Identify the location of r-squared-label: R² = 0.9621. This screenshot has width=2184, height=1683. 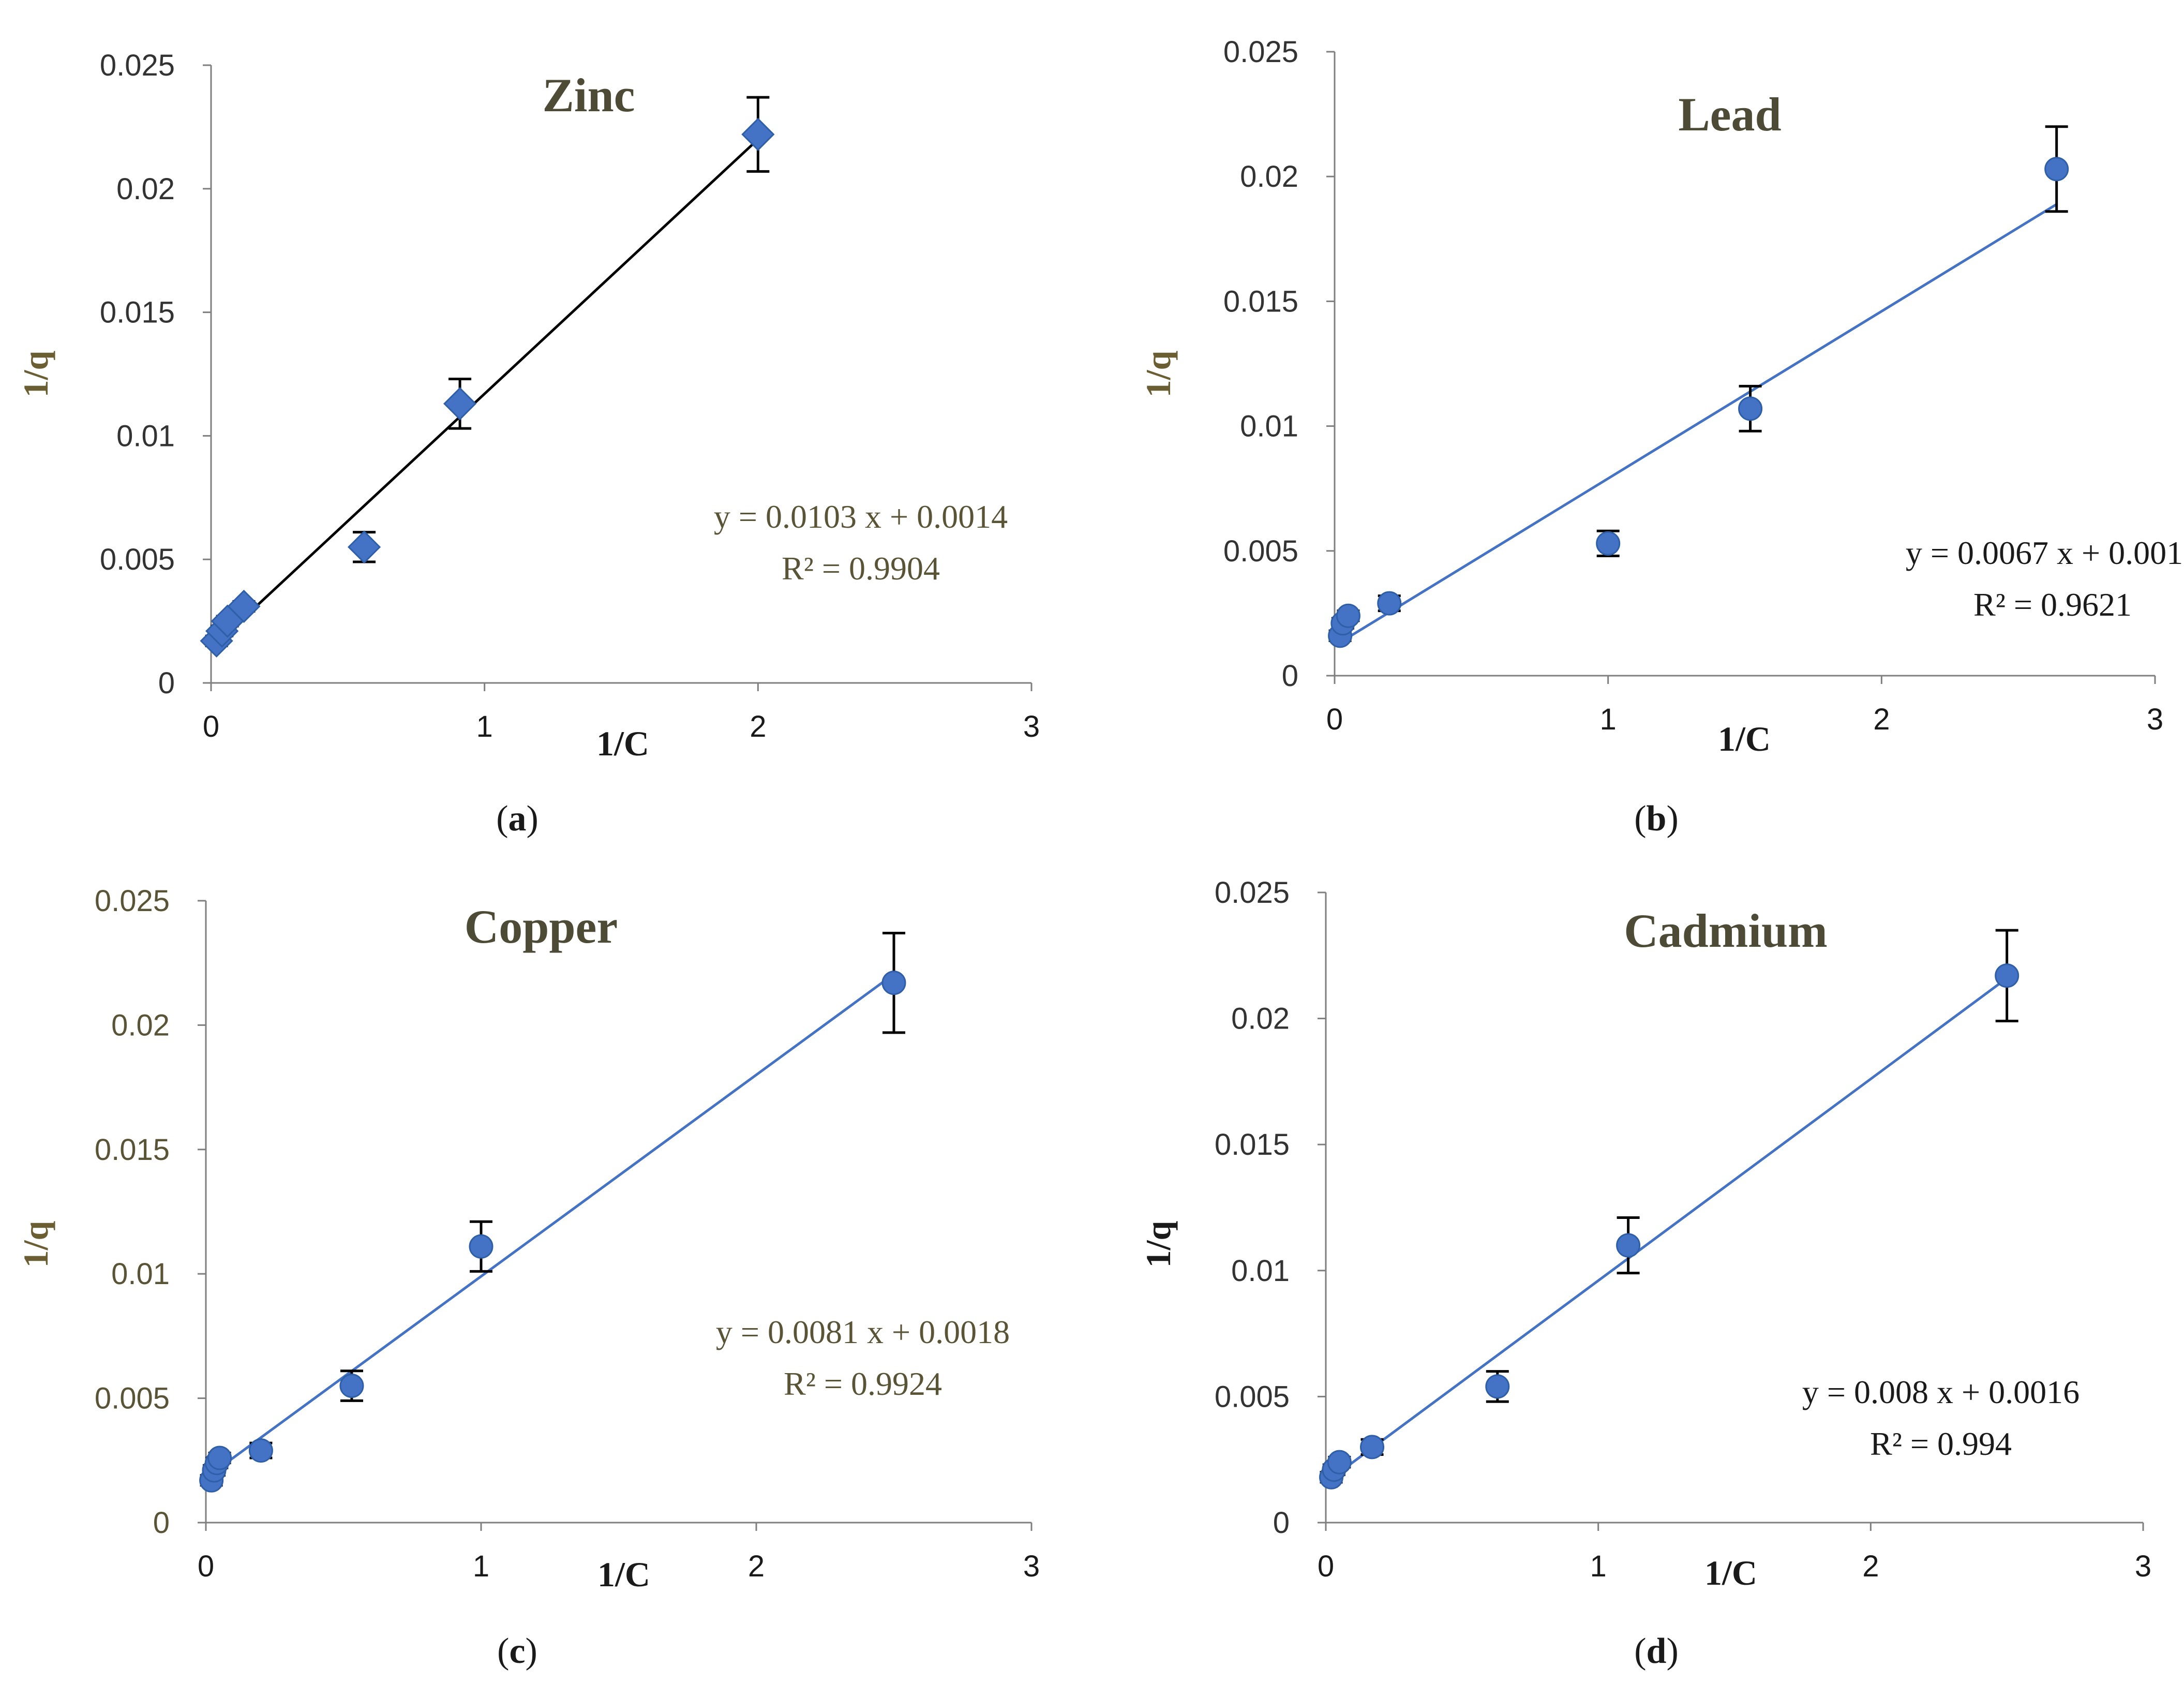
(2052, 604).